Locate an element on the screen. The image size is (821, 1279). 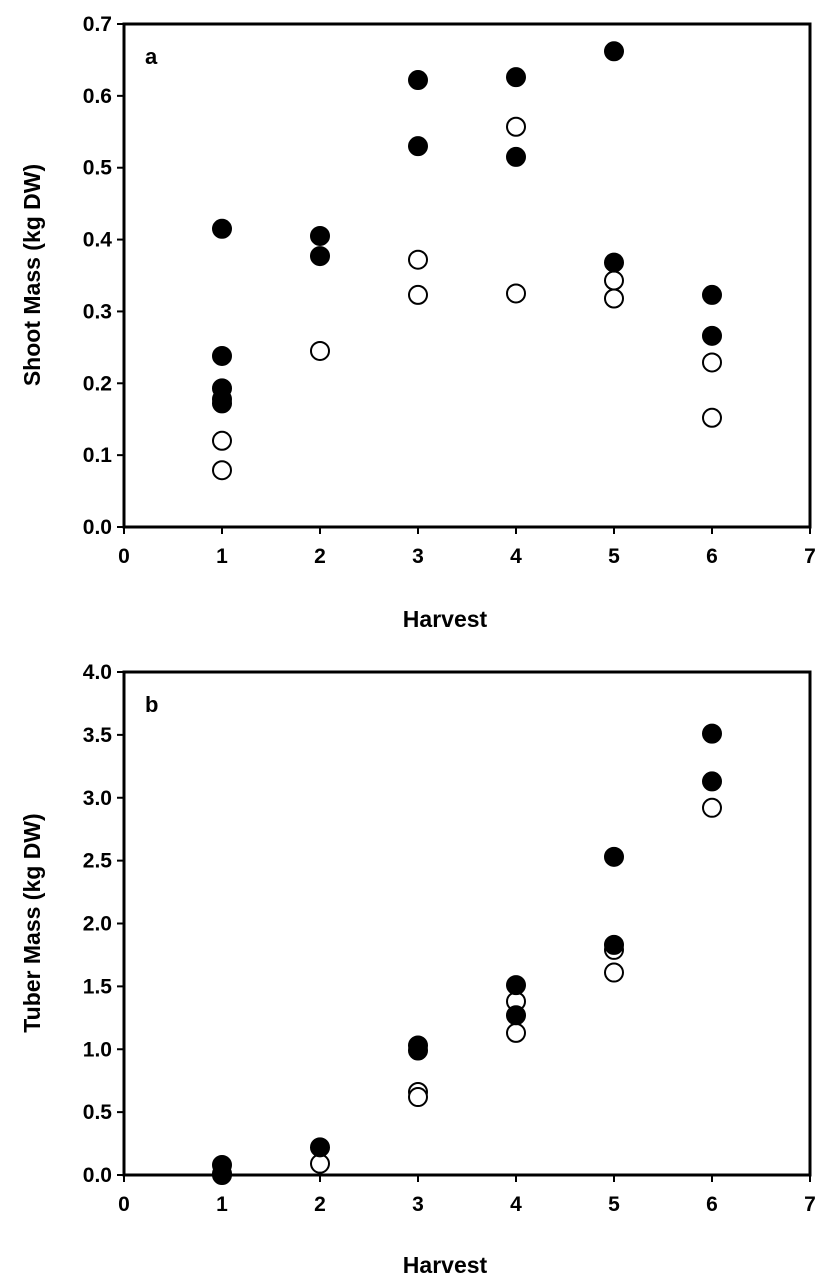
y-tick-label-a: 0.4 is located at coordinates (98, 240).